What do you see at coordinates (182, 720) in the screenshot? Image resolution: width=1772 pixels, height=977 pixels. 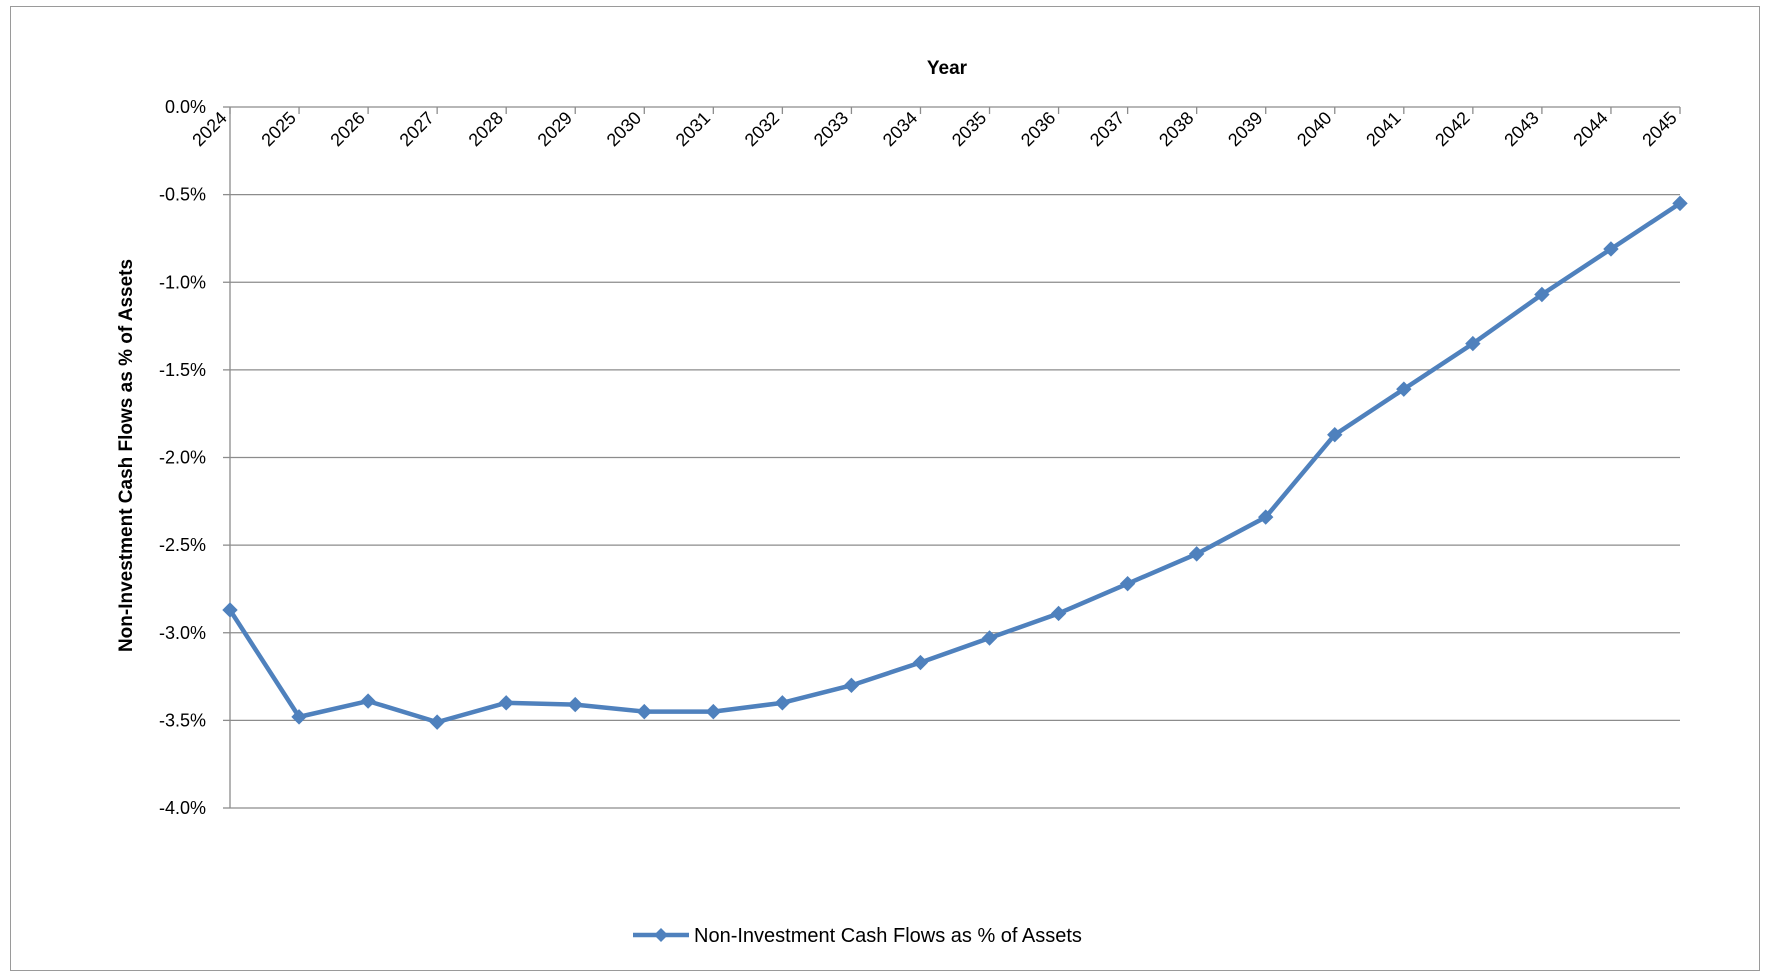 I see `y-tick-label: -3.5%` at bounding box center [182, 720].